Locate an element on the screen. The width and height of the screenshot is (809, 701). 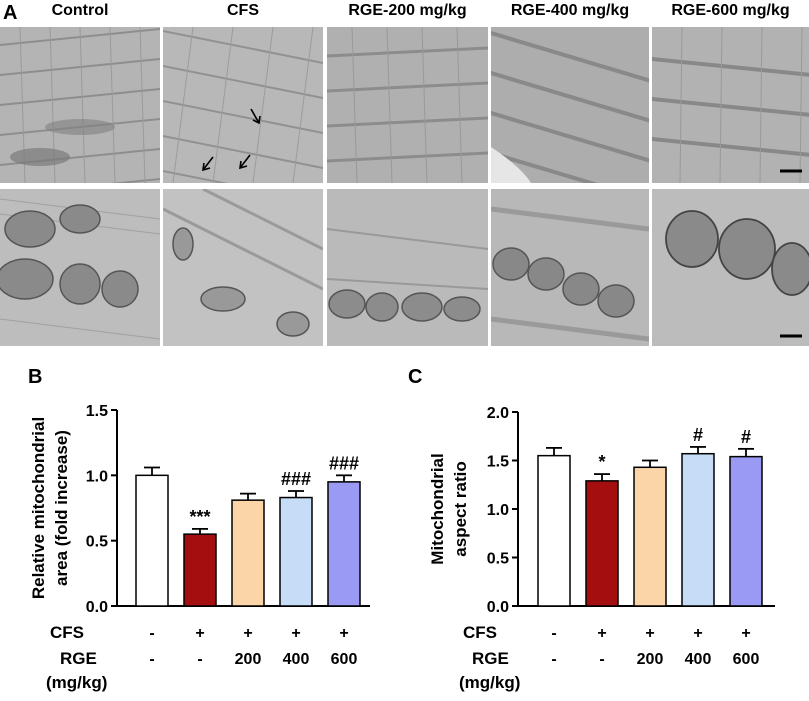
micrograph-rge-600-high-mag is located at coordinates (730, 267).